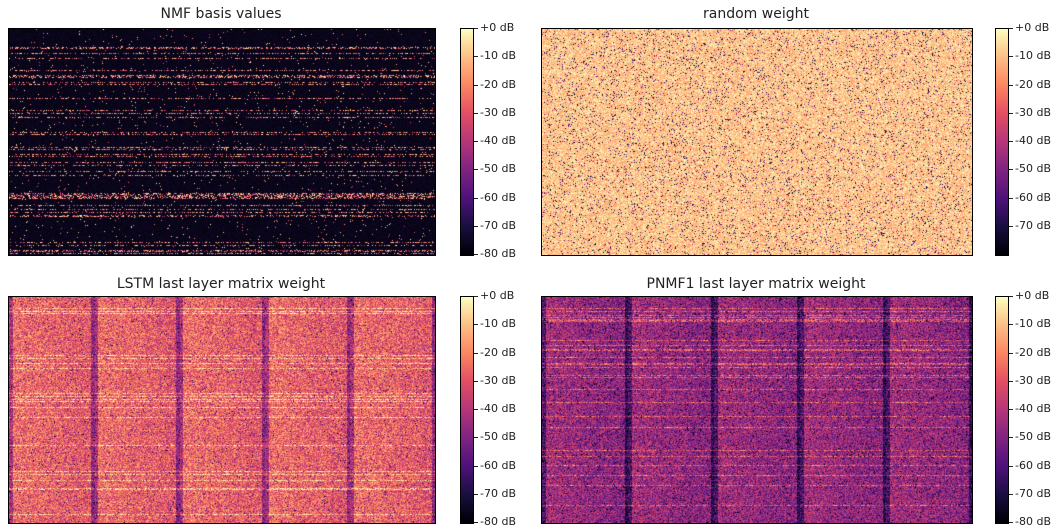 This screenshot has height=530, width=1061. Describe the element at coordinates (221, 284) in the screenshot. I see `chart-title: LSTM last layer matrix weight` at that location.